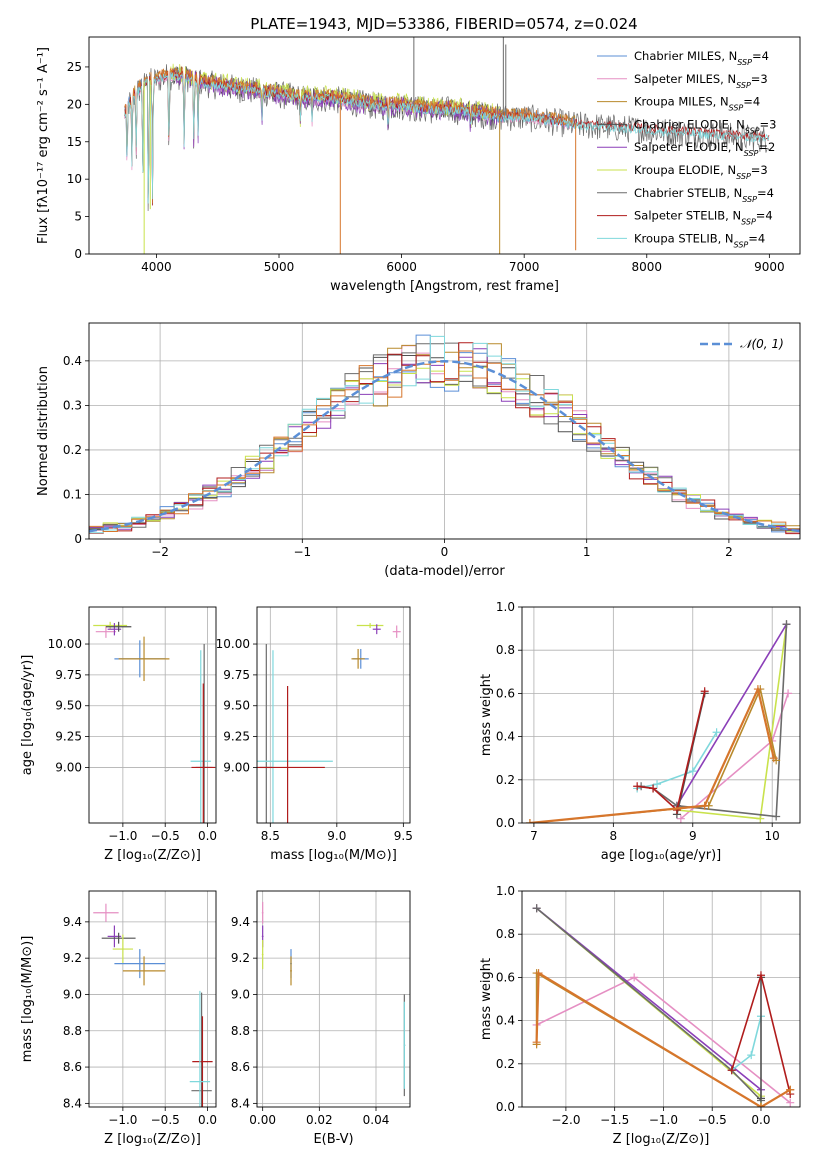 The height and width of the screenshot is (1170, 819). What do you see at coordinates (444, 446) in the screenshot?
I see `normal-curve` at bounding box center [444, 446].